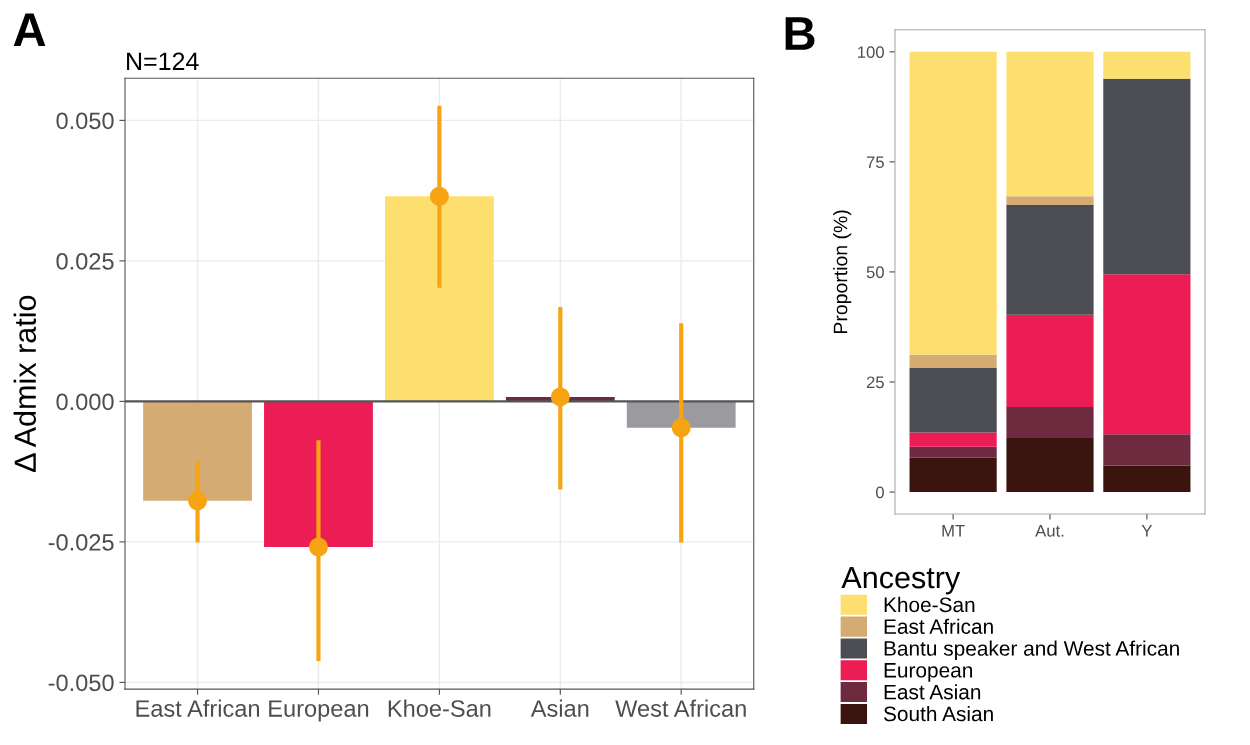 The height and width of the screenshot is (745, 1250). What do you see at coordinates (198, 708) in the screenshot?
I see `x-tick-label: East African` at bounding box center [198, 708].